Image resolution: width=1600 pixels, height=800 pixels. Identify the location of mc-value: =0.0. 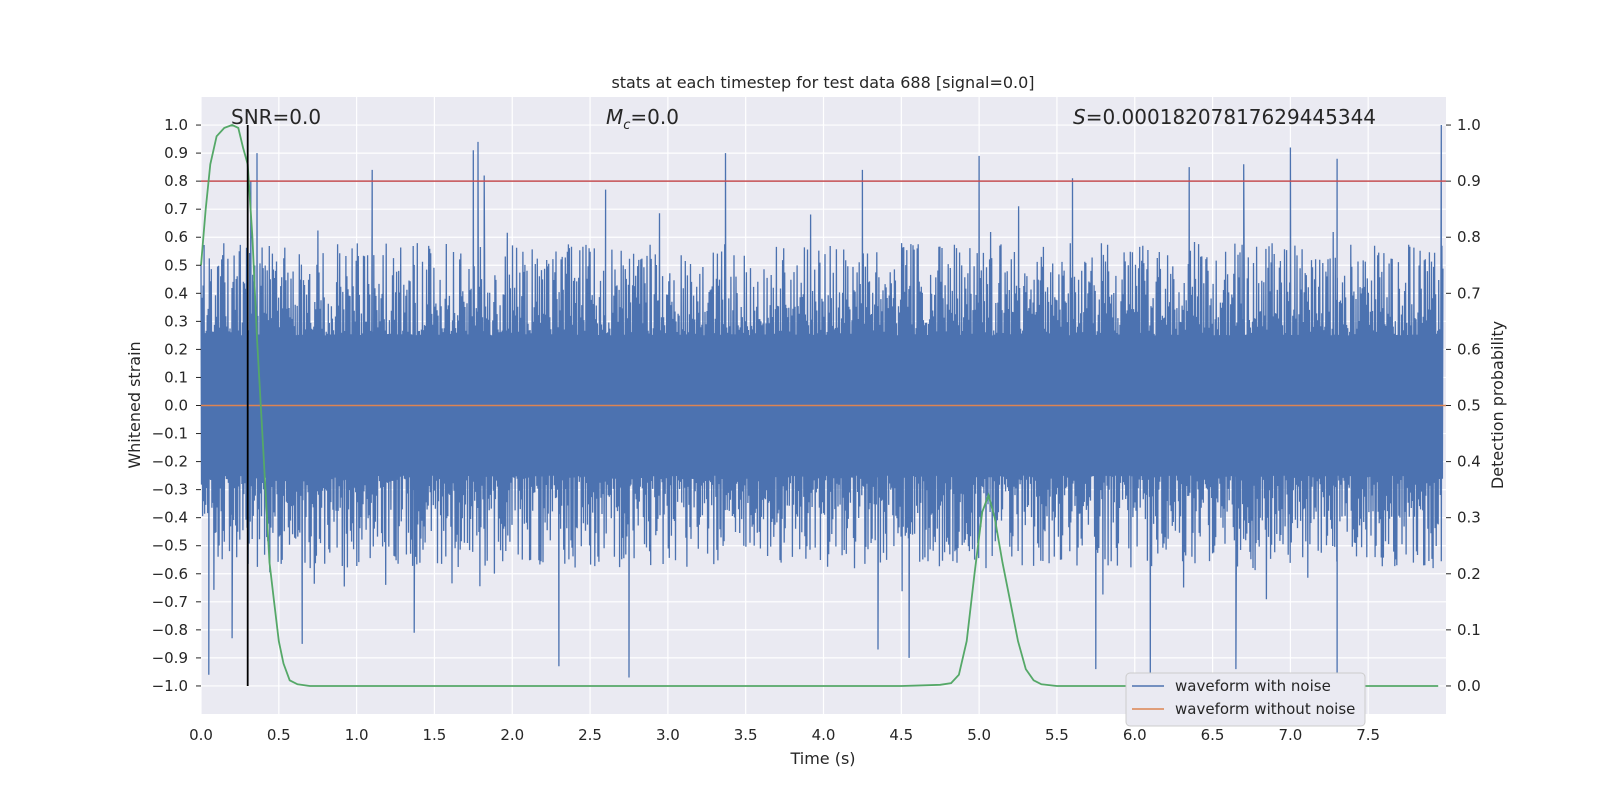
(654, 117).